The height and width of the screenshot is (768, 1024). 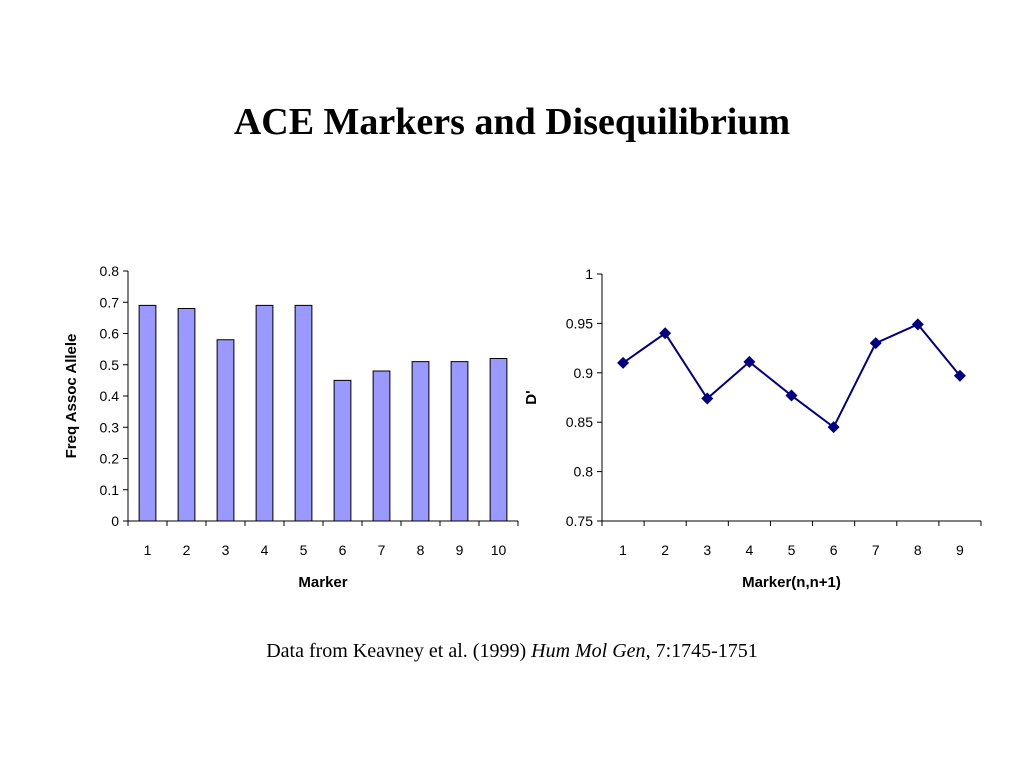 I want to click on y-tick-label: 0, so click(x=115, y=521).